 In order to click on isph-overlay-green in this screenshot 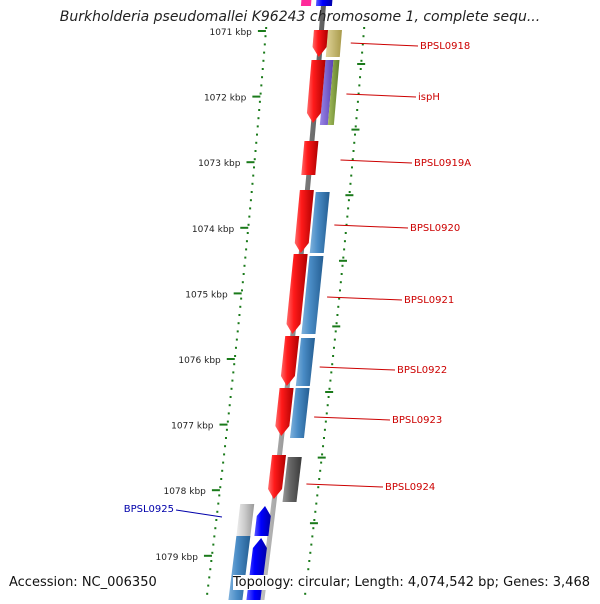, I will do `click(333, 92)`.